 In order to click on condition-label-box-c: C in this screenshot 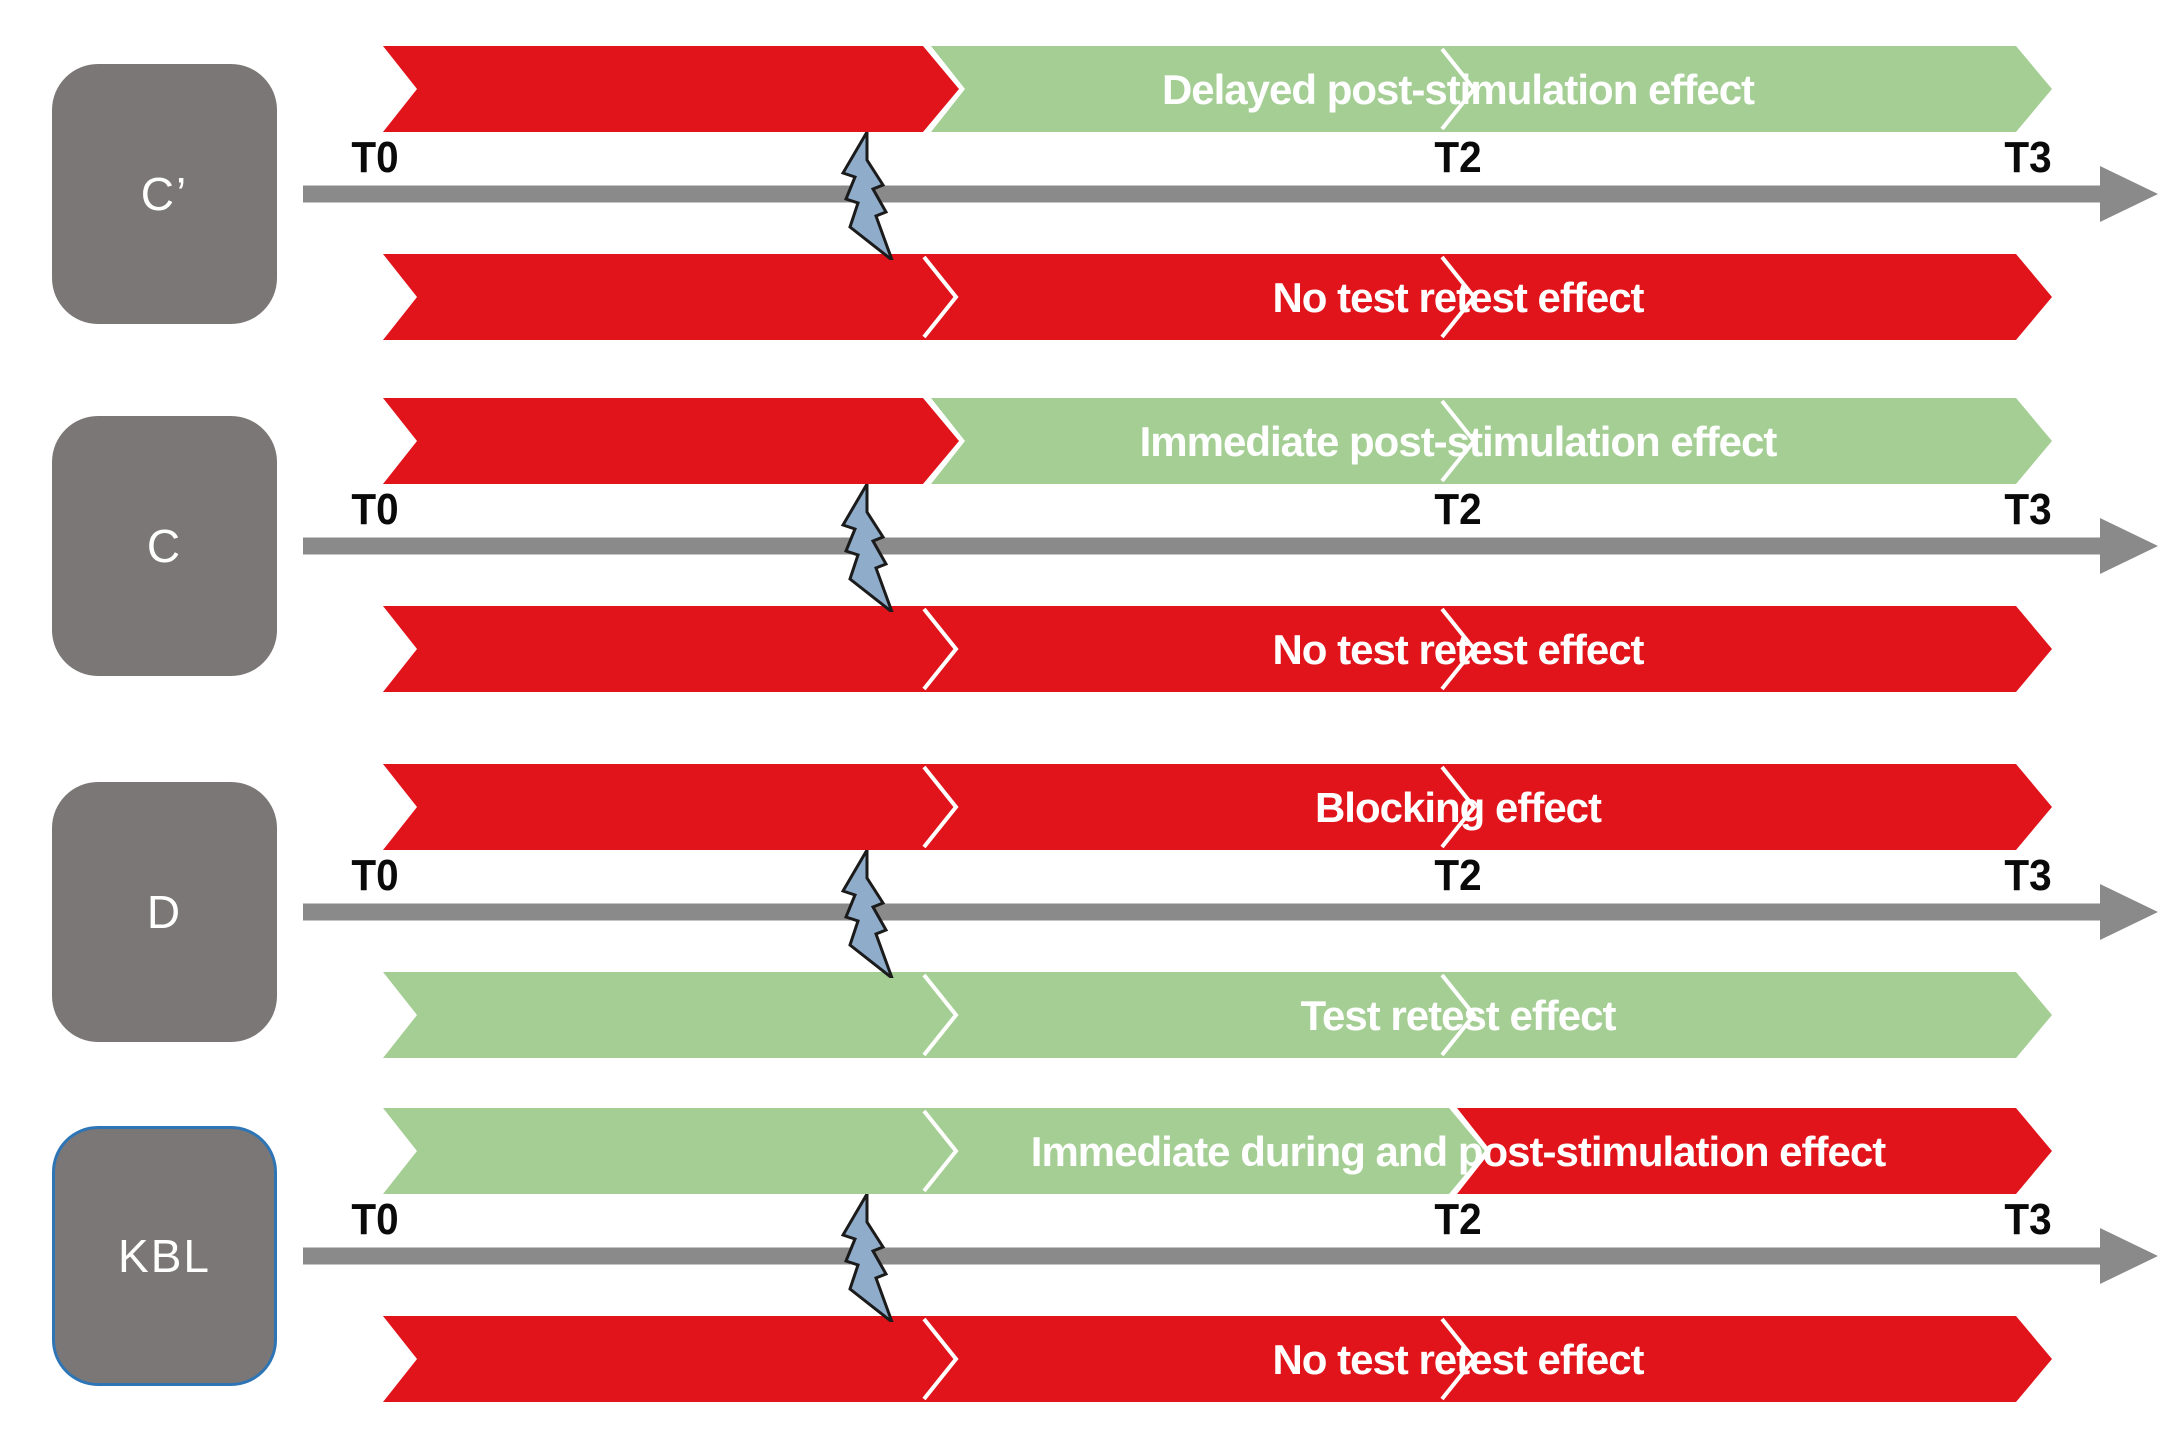, I will do `click(164, 546)`.